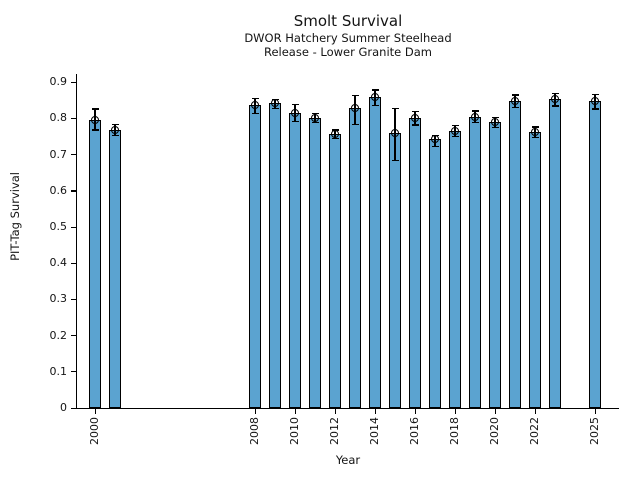  What do you see at coordinates (115, 135) in the screenshot?
I see `error-cap-bottom-2001` at bounding box center [115, 135].